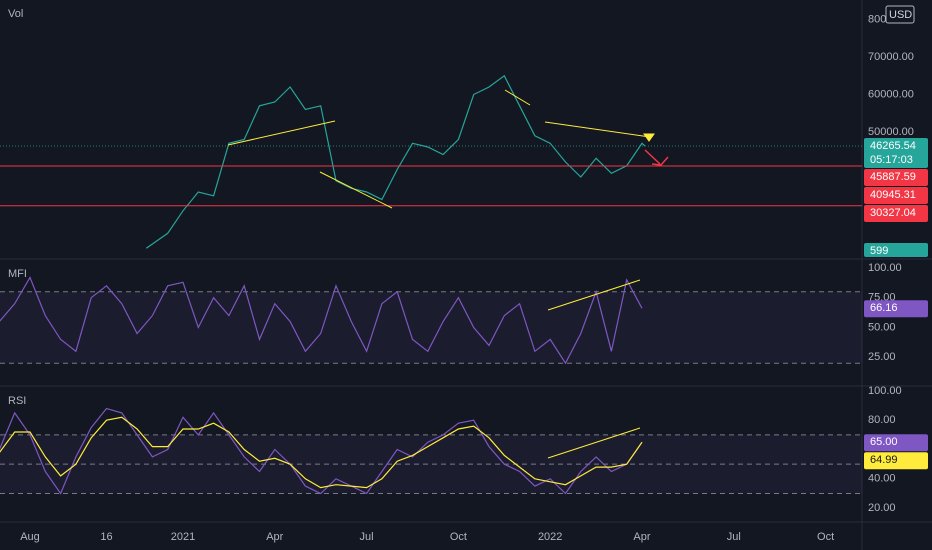 The image size is (932, 550). Describe the element at coordinates (893, 177) in the screenshot. I see `price-tag-label: 45887.59` at that location.